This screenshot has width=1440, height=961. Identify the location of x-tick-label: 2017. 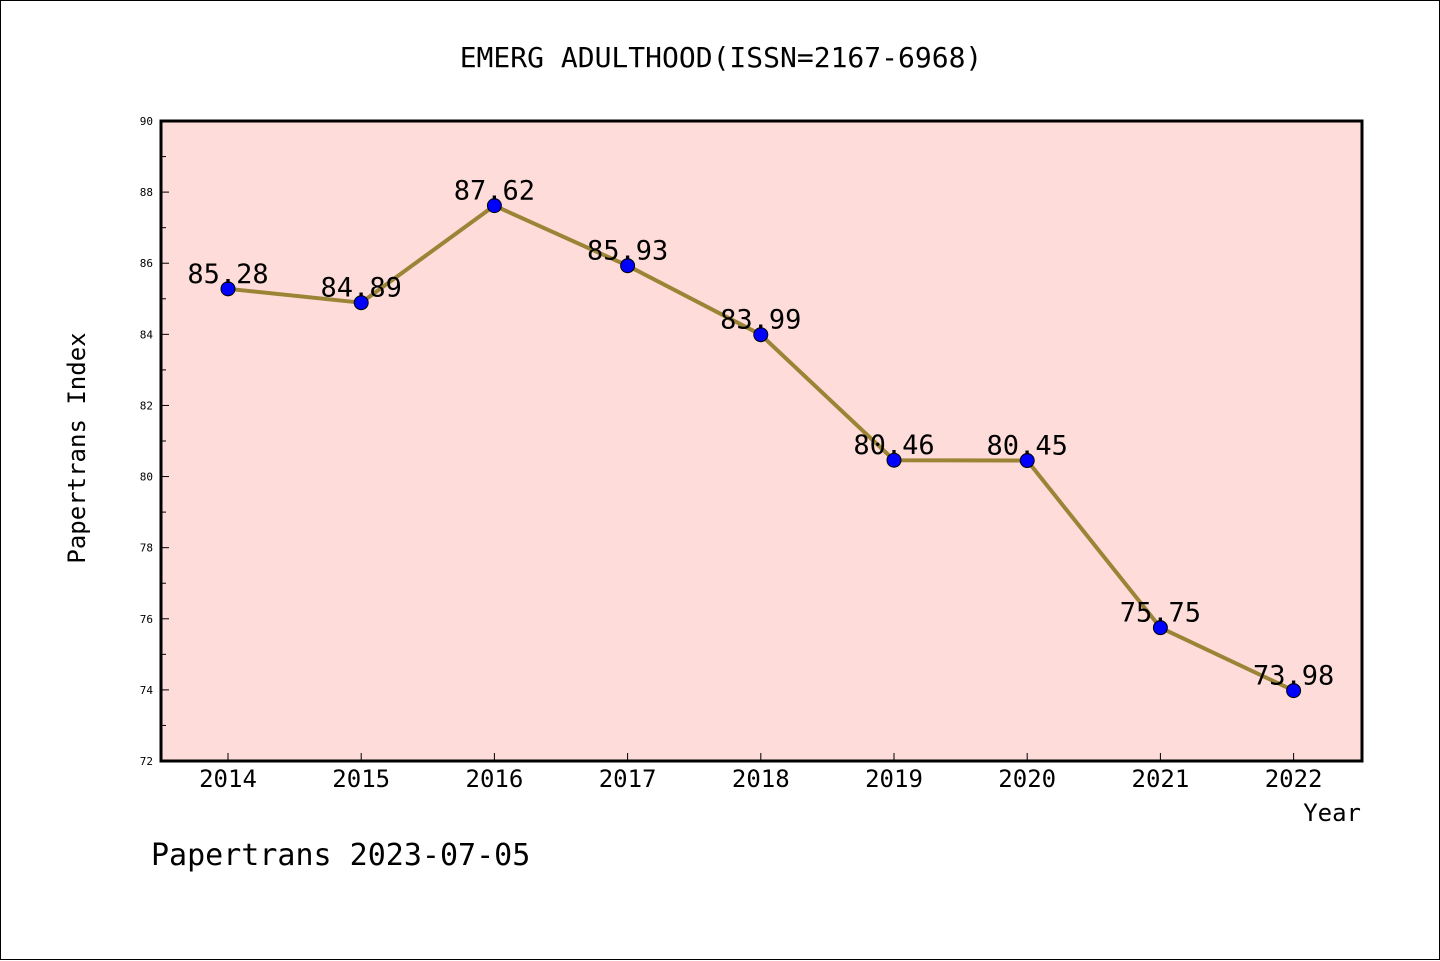
(628, 779).